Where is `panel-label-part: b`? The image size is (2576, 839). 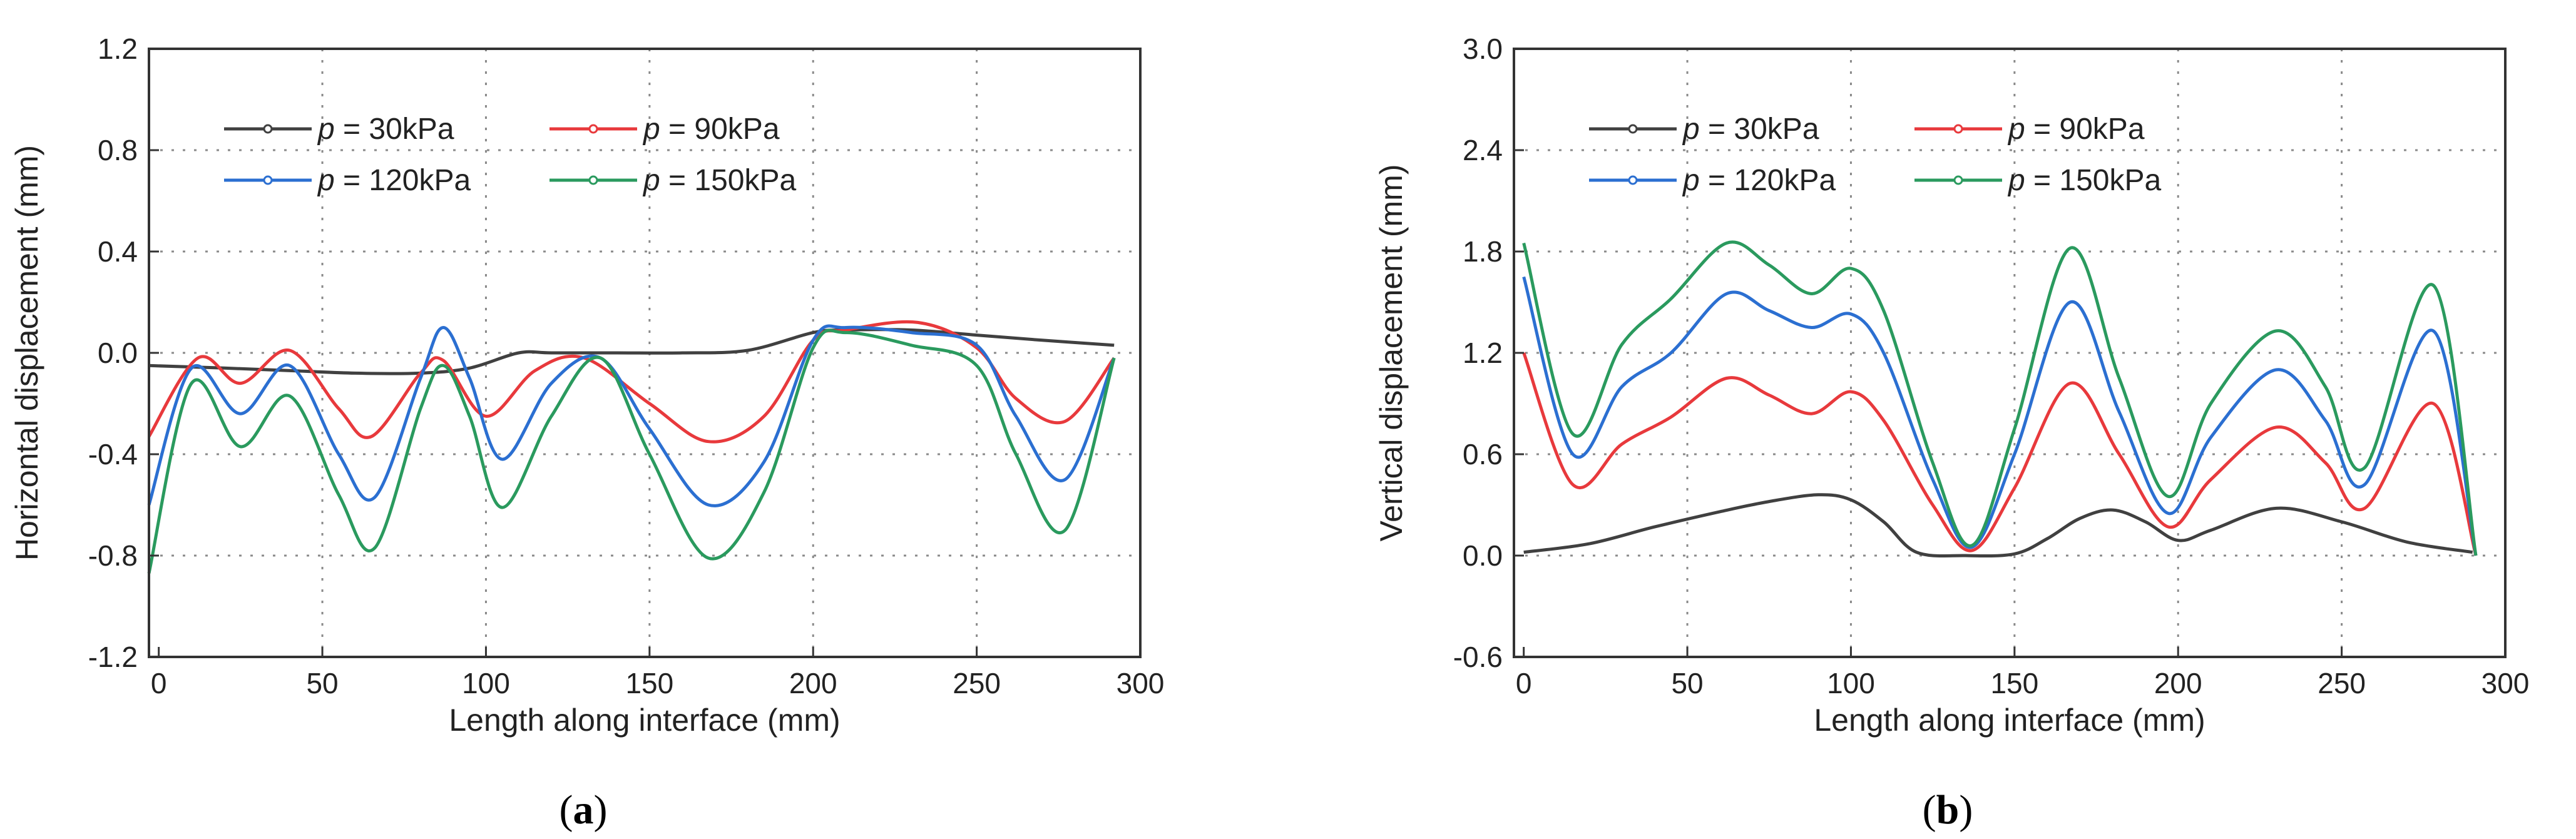
panel-label-part: b is located at coordinates (1948, 810).